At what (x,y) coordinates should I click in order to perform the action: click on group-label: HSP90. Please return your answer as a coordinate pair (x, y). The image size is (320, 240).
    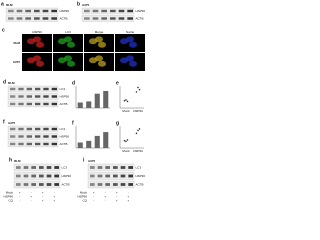
    Looking at the image, I should click on (138, 111).